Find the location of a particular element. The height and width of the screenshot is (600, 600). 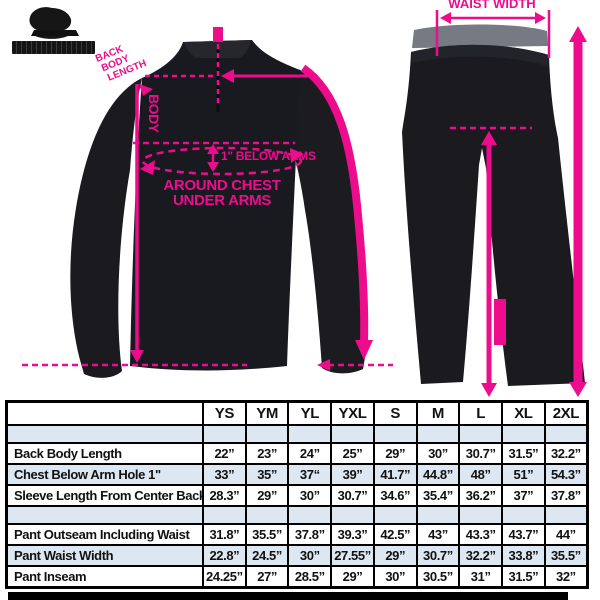

body-axis-label: BODY is located at coordinates (154, 114).